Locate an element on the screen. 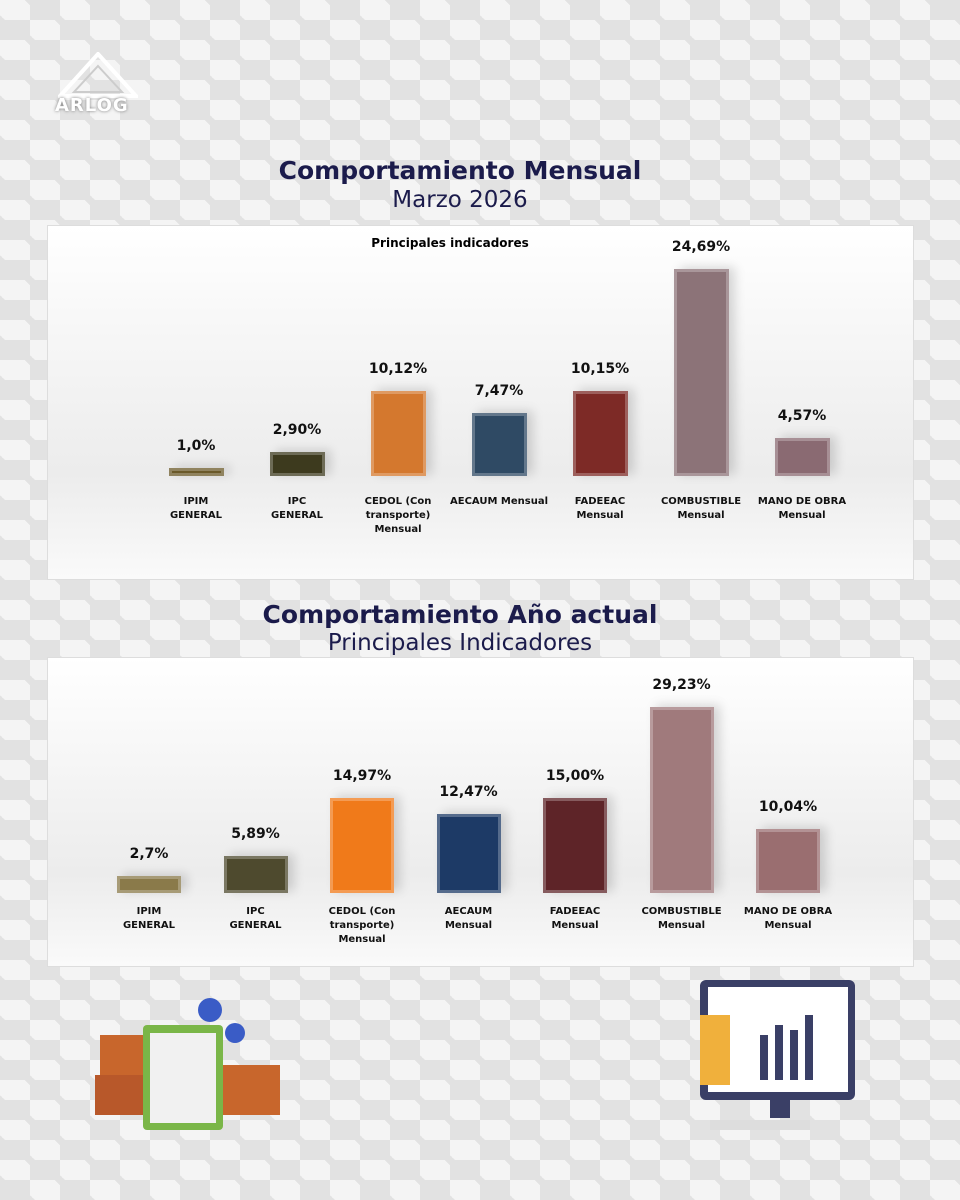  chart-subtitle: Principales Indicadores is located at coordinates (460, 643).